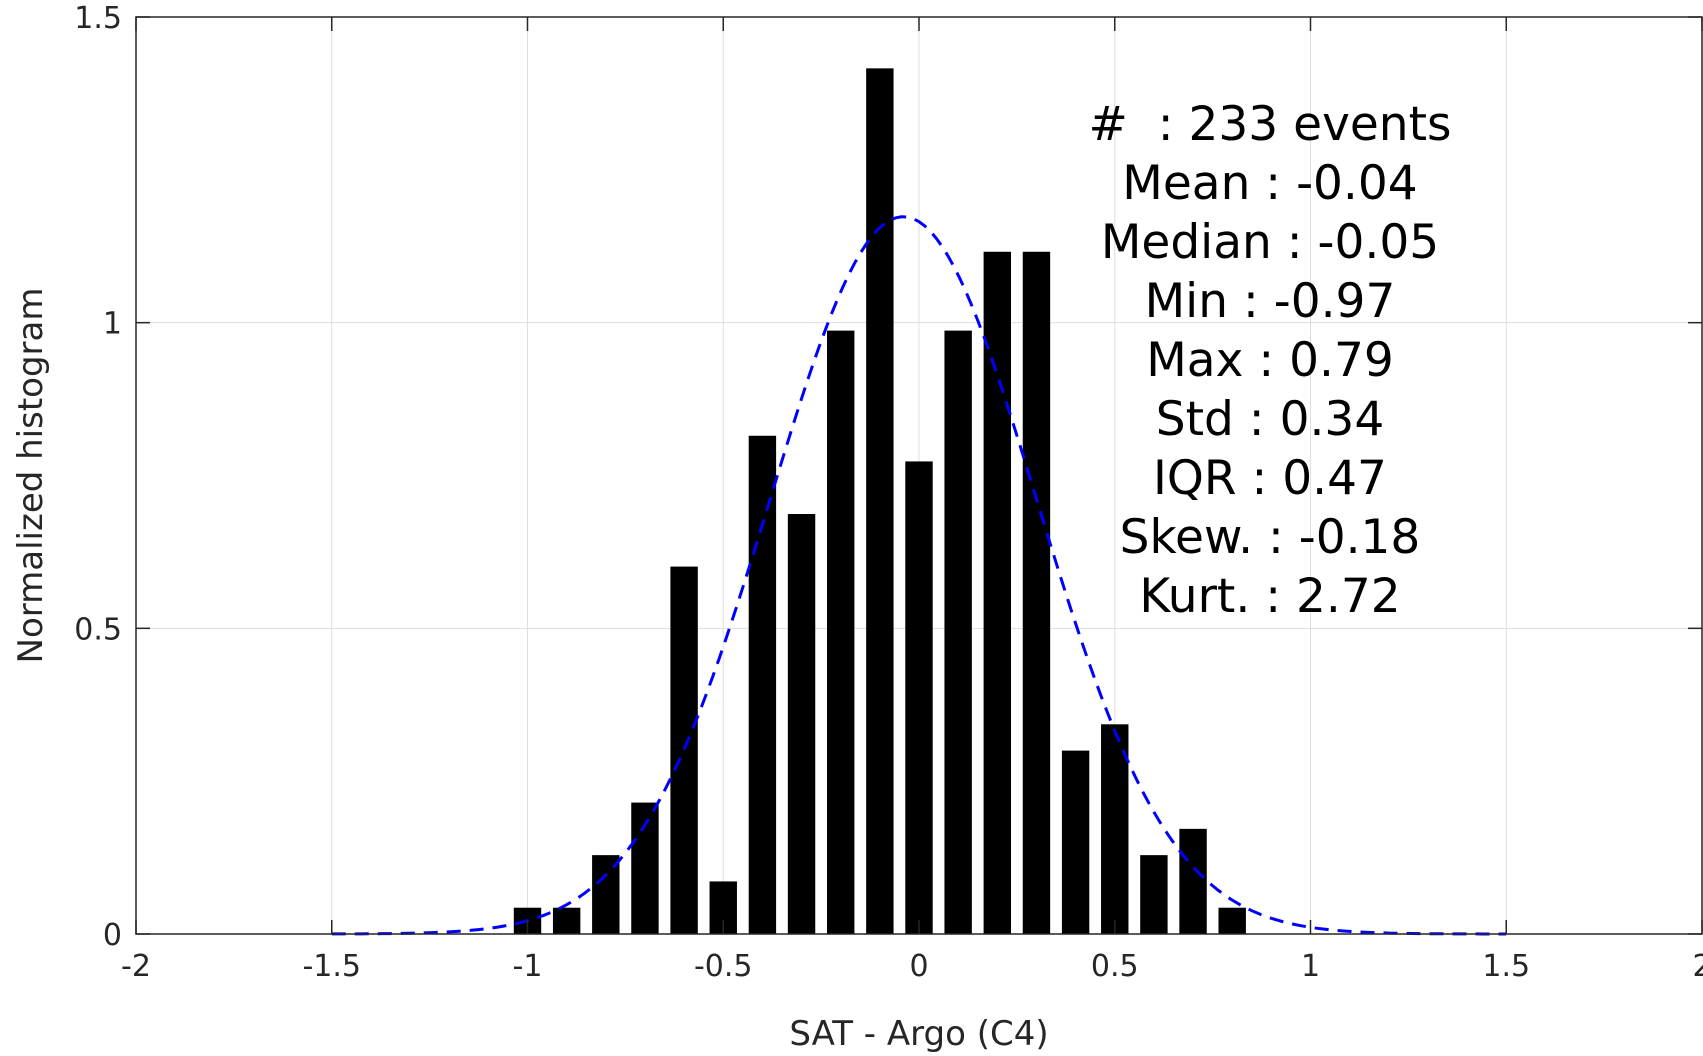  Describe the element at coordinates (723, 966) in the screenshot. I see `x-tick-label: -0.5` at that location.